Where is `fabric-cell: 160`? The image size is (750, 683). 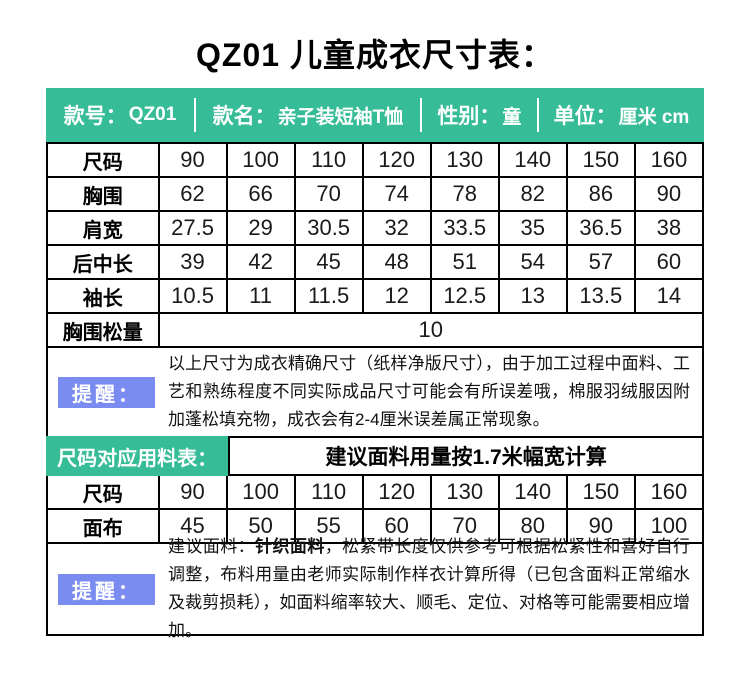
fabric-cell: 160 is located at coordinates (669, 492).